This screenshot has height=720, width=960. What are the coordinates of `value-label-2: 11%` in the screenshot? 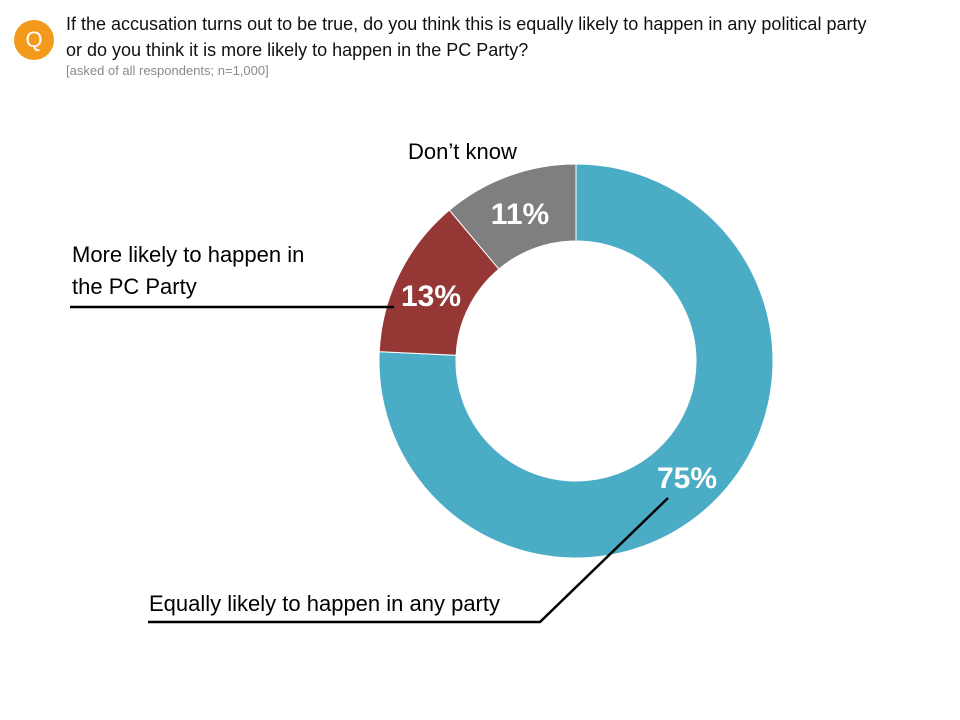 It's located at (520, 214).